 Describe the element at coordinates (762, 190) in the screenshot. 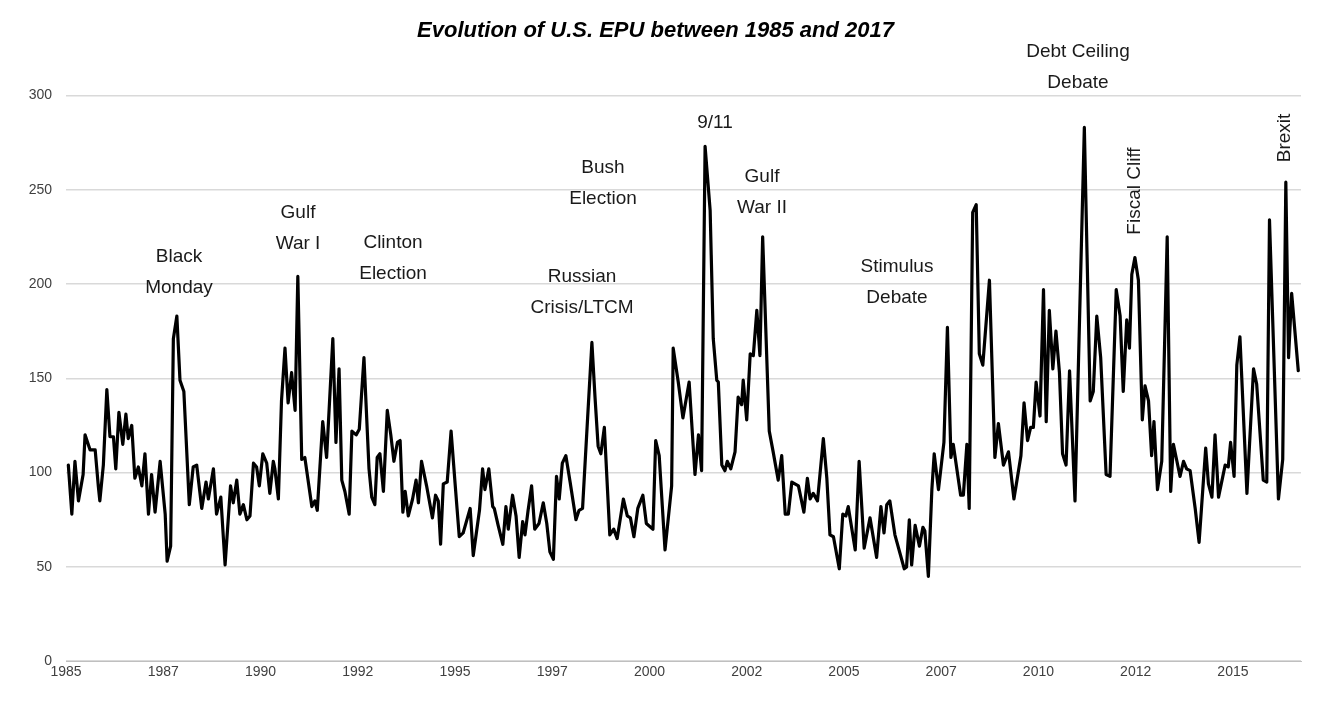

I see `annotation: Gulf War II` at that location.